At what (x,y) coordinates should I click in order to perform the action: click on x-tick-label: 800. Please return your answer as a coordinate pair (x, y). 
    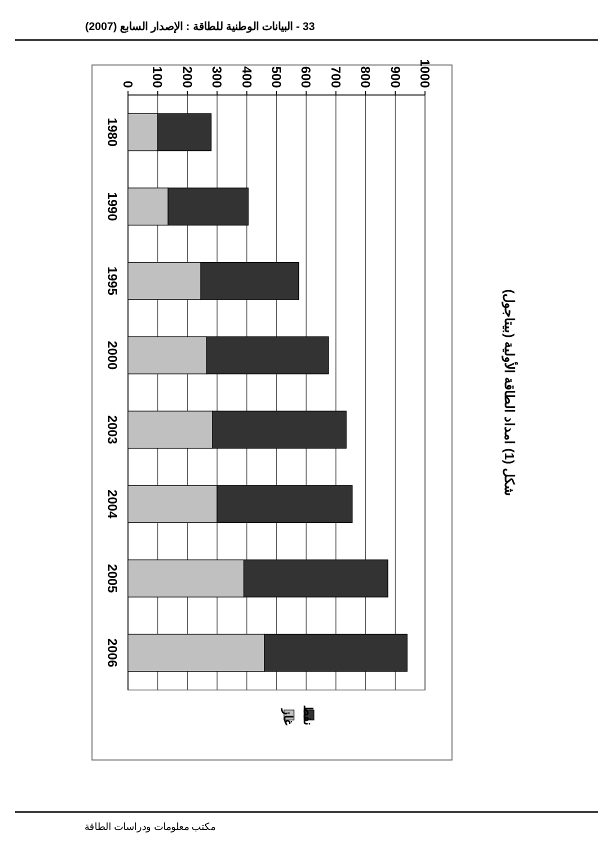
    Looking at the image, I should click on (366, 77).